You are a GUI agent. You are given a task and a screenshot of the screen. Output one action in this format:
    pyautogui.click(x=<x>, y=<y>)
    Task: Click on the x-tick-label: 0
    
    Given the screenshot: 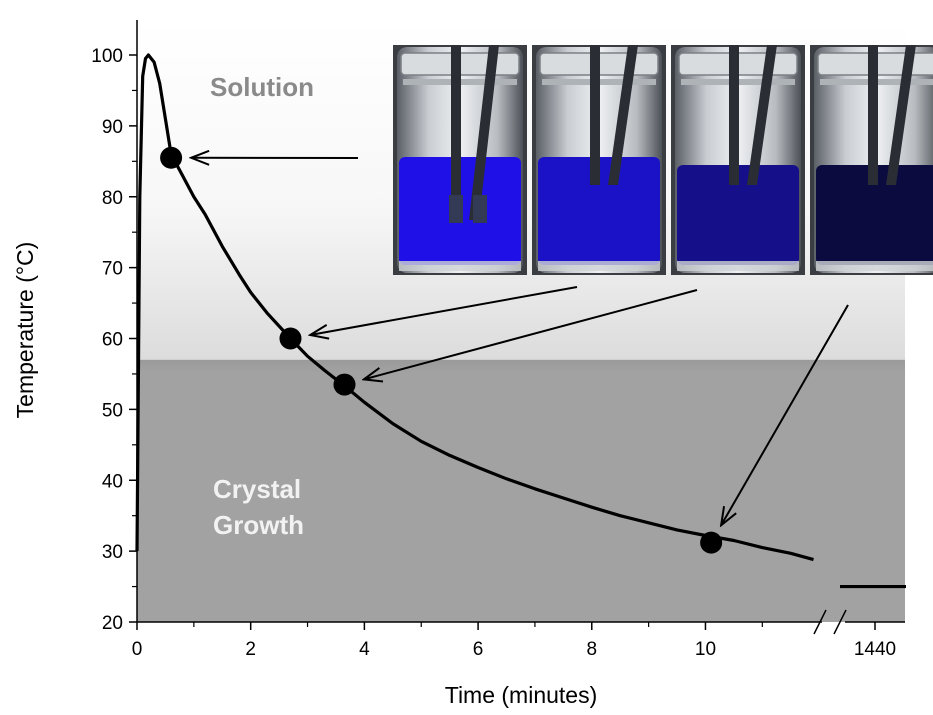 What is the action you would take?
    pyautogui.click(x=137, y=649)
    